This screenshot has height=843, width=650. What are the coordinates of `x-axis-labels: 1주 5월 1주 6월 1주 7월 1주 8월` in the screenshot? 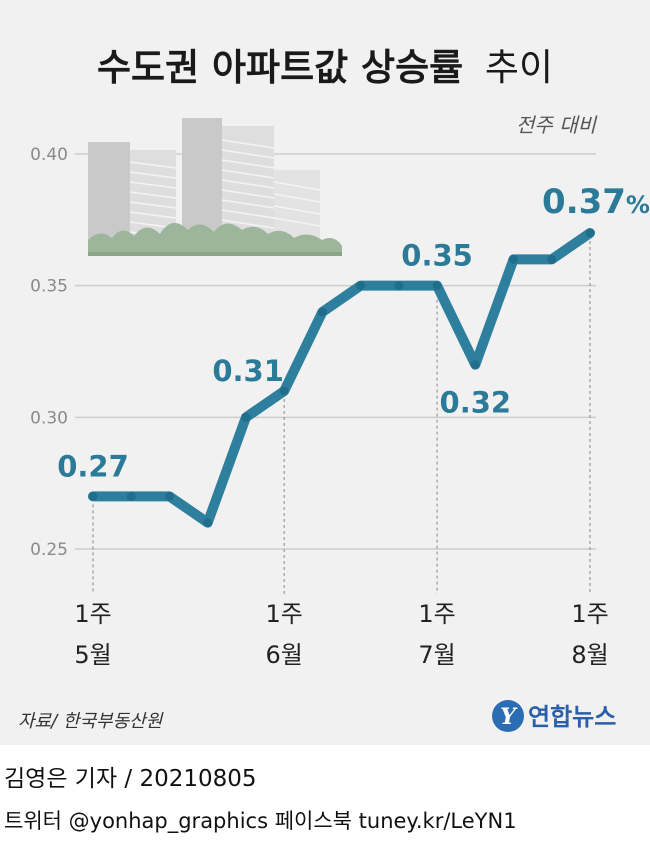 It's located at (341, 634).